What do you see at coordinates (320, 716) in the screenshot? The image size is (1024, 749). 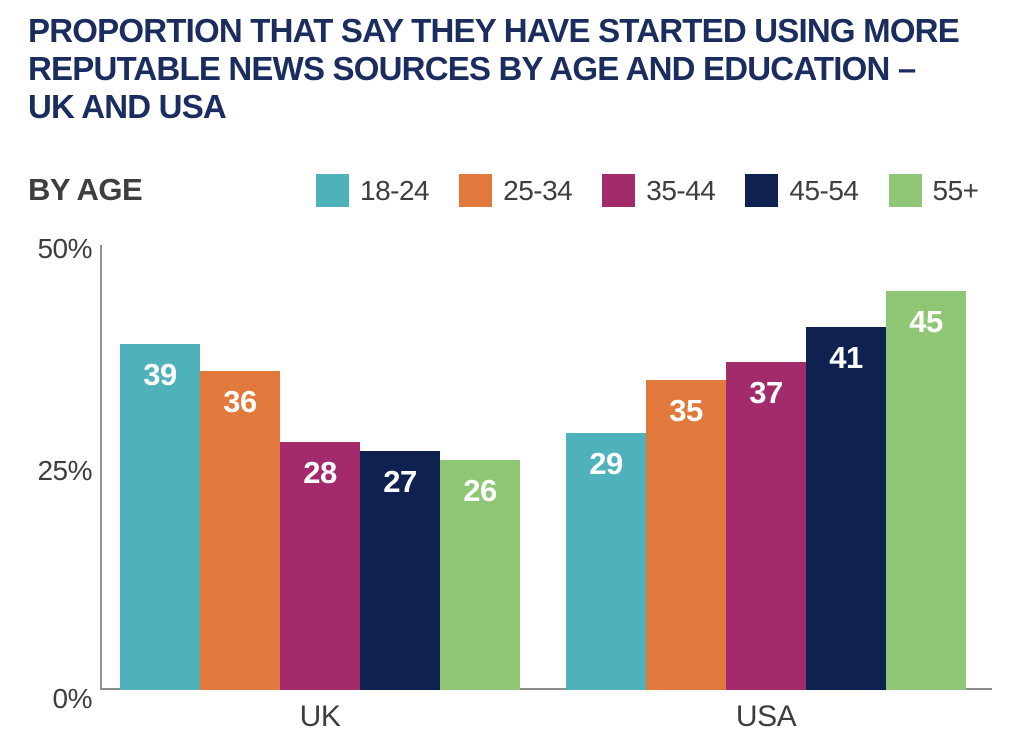 I see `x-label-uk: UK` at bounding box center [320, 716].